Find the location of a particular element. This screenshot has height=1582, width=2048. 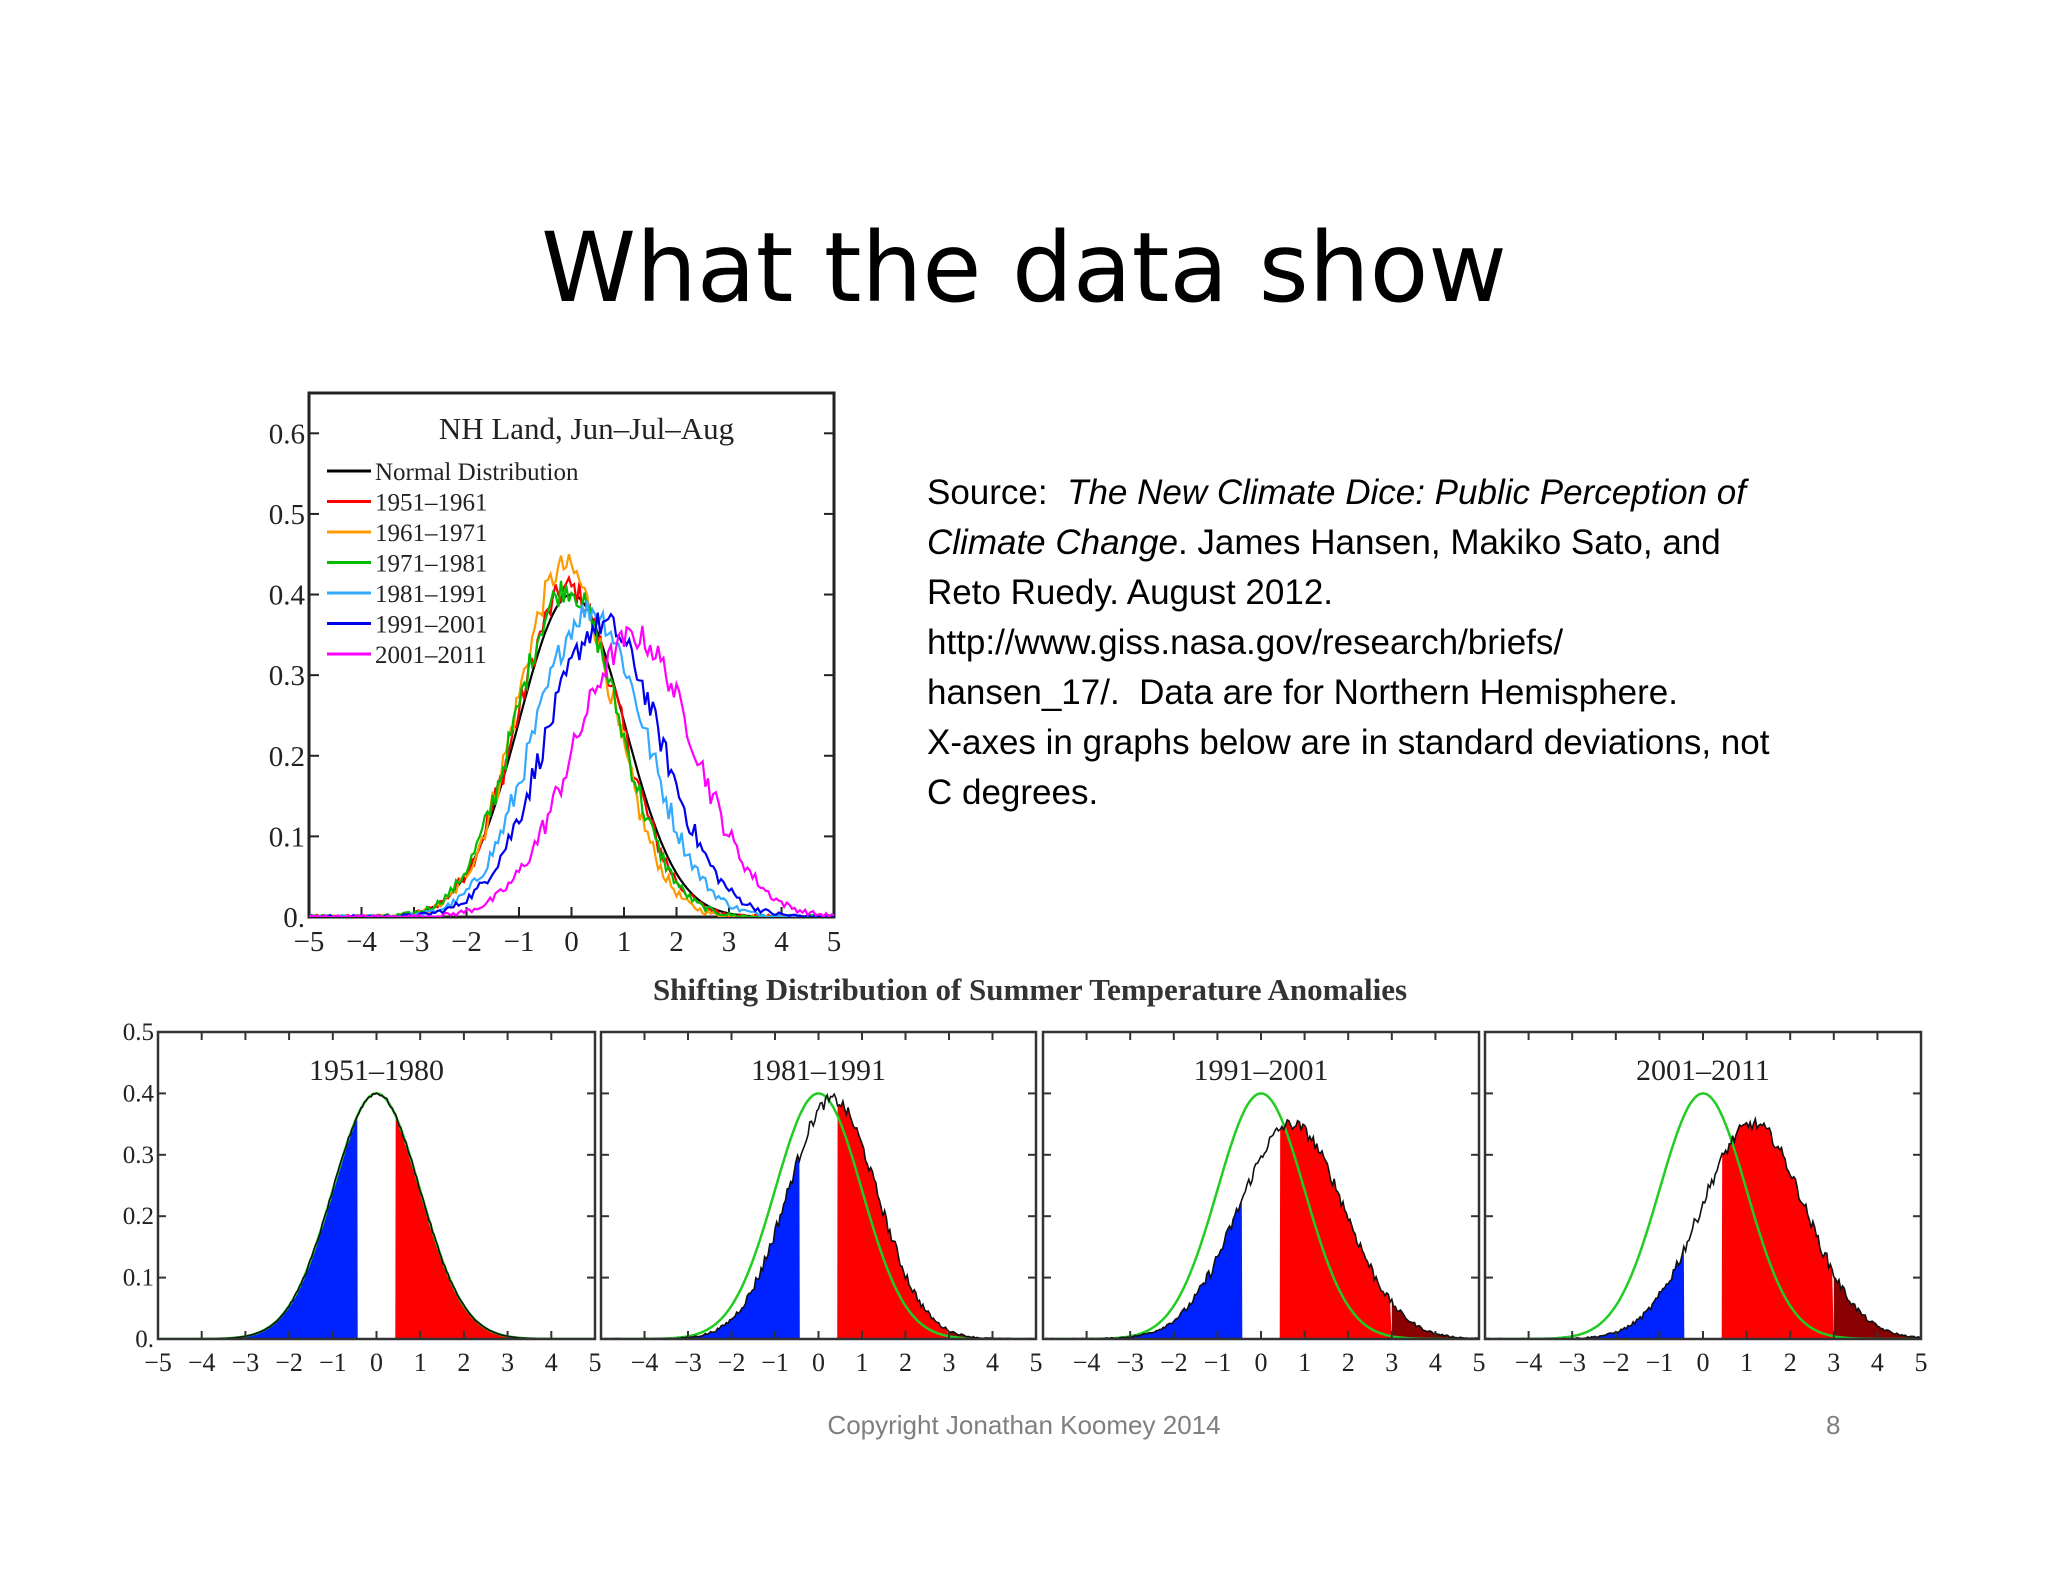

y-tick-label: 0.6 is located at coordinates (287, 434).